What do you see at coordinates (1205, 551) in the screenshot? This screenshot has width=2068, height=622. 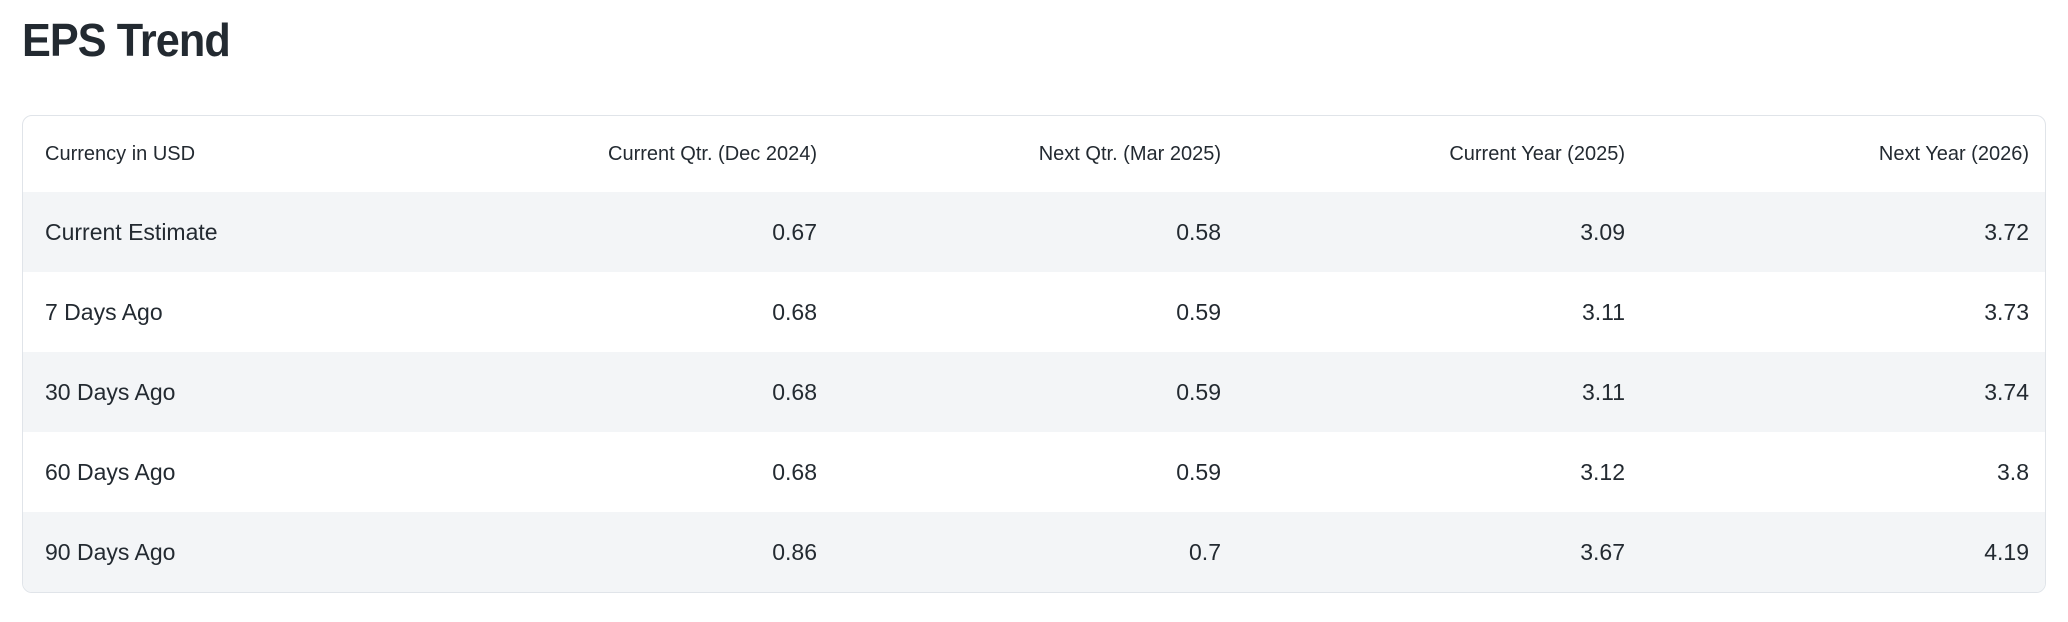 I see `value-cell: 0.7` at bounding box center [1205, 551].